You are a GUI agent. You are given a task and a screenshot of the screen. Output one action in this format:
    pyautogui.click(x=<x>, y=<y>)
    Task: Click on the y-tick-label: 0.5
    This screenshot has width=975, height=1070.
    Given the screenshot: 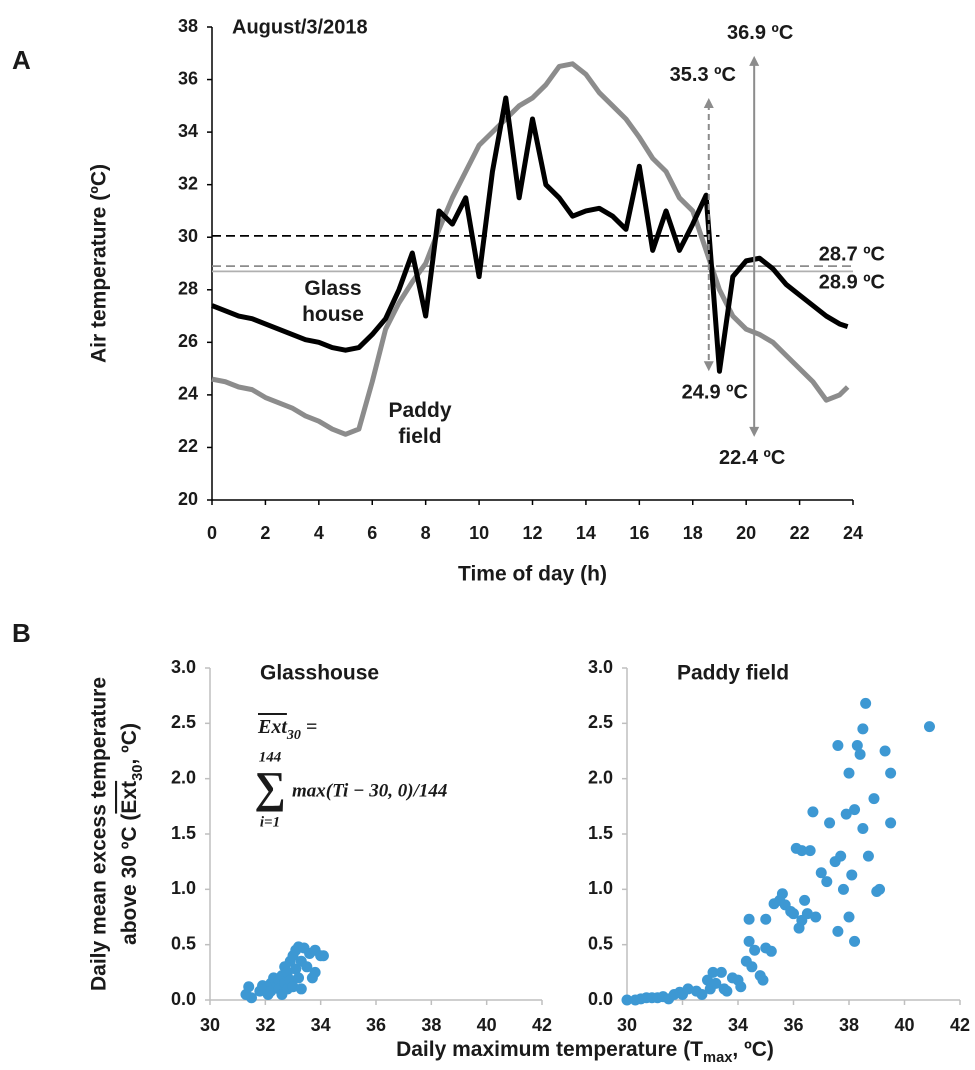 What is the action you would take?
    pyautogui.click(x=183, y=943)
    